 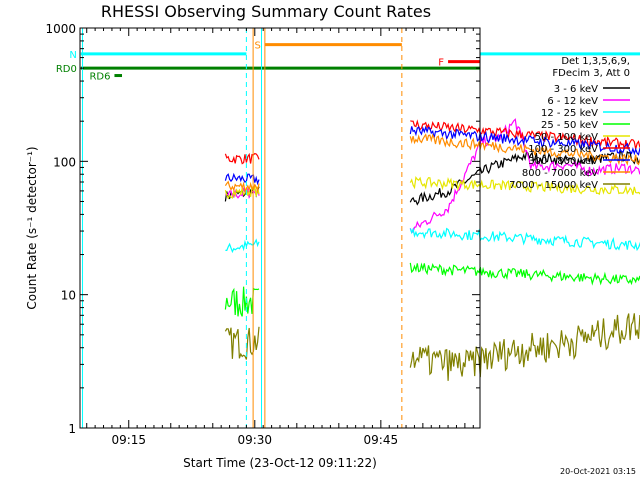 What do you see at coordinates (553, 185) in the screenshot?
I see `legend-label-7000-15000-kev: 7000 - 15000 keV` at bounding box center [553, 185].